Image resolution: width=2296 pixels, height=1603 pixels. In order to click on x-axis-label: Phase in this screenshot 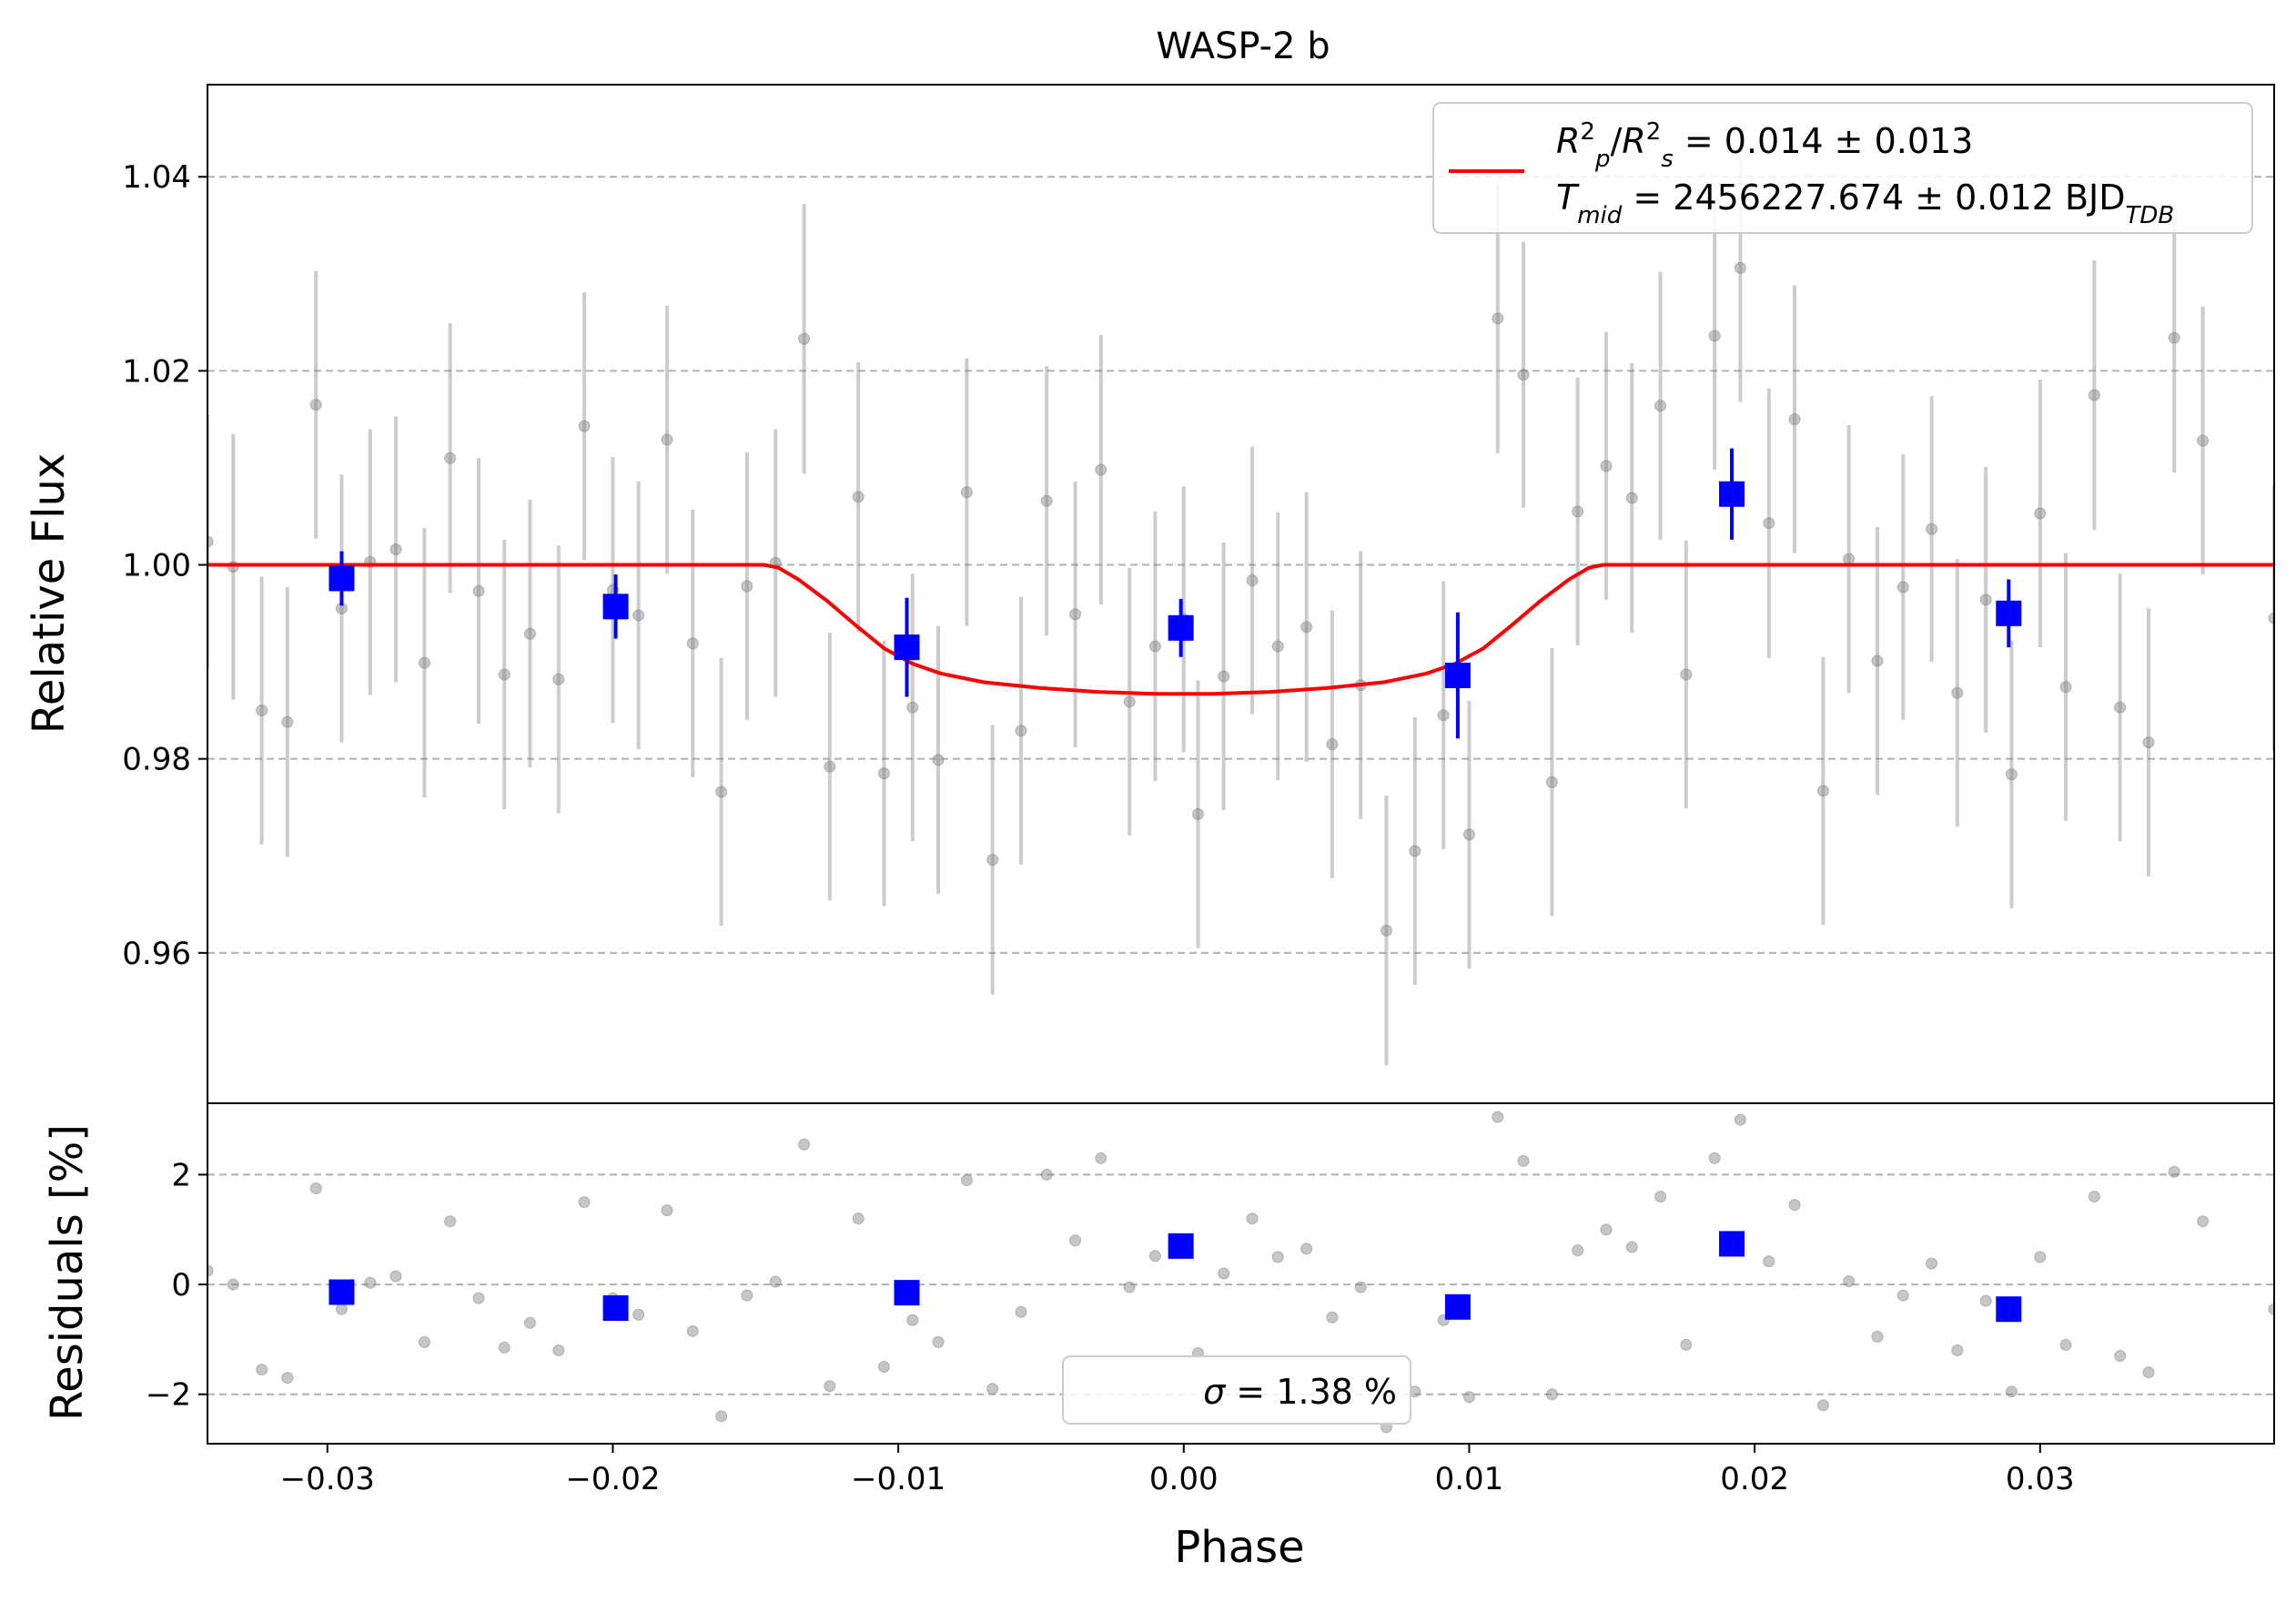, I will do `click(1239, 1547)`.